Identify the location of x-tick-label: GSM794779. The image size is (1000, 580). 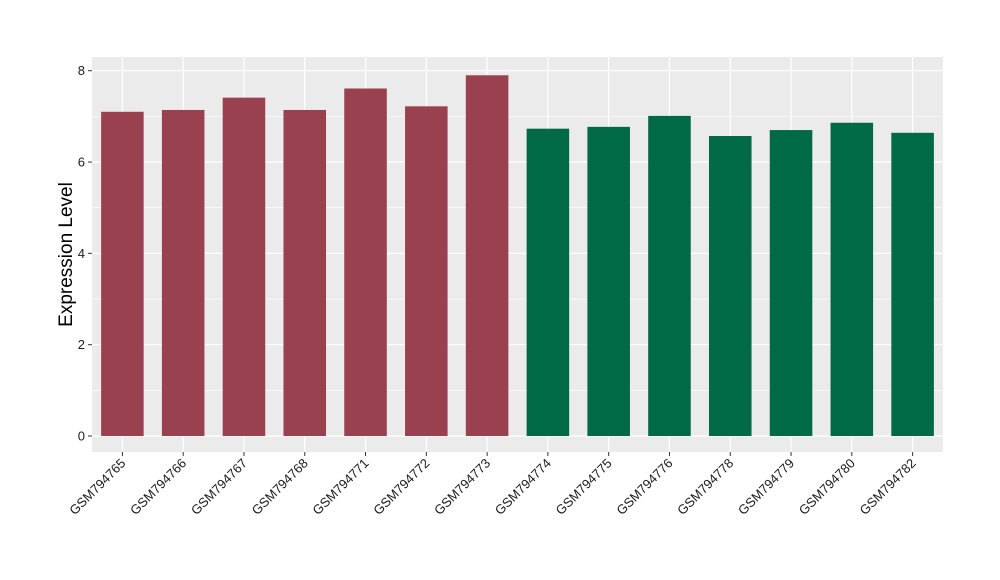
(766, 487).